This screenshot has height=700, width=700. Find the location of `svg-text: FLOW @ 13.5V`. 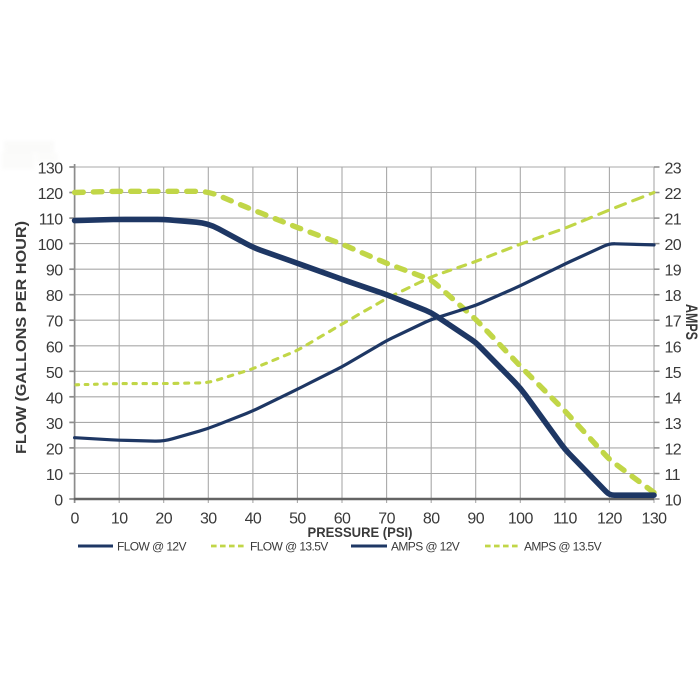

svg-text: FLOW @ 13.5V is located at coordinates (289, 547).